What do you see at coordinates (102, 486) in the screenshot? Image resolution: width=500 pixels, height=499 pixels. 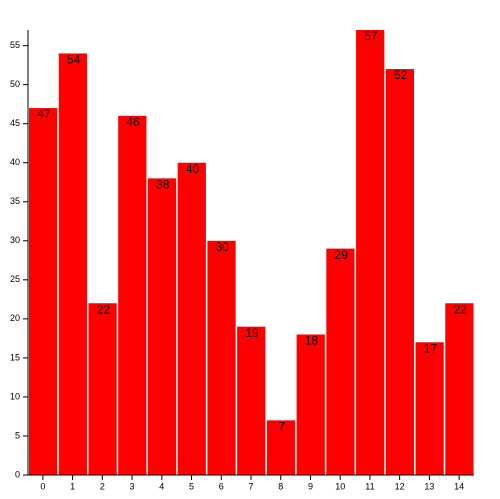 I see `x-tick-label: 2` at bounding box center [102, 486].